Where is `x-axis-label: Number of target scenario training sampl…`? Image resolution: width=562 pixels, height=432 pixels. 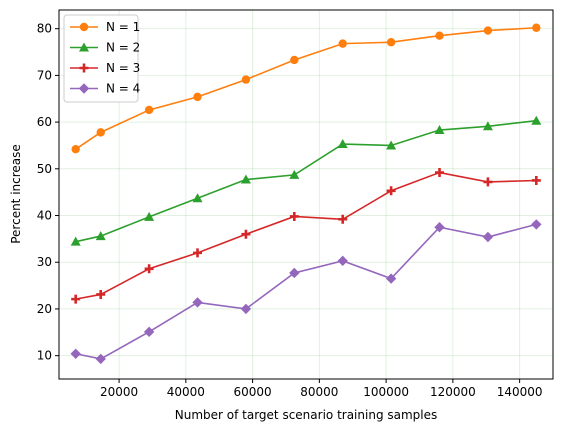 x-axis-label: Number of target scenario training sampl… is located at coordinates (306, 415).